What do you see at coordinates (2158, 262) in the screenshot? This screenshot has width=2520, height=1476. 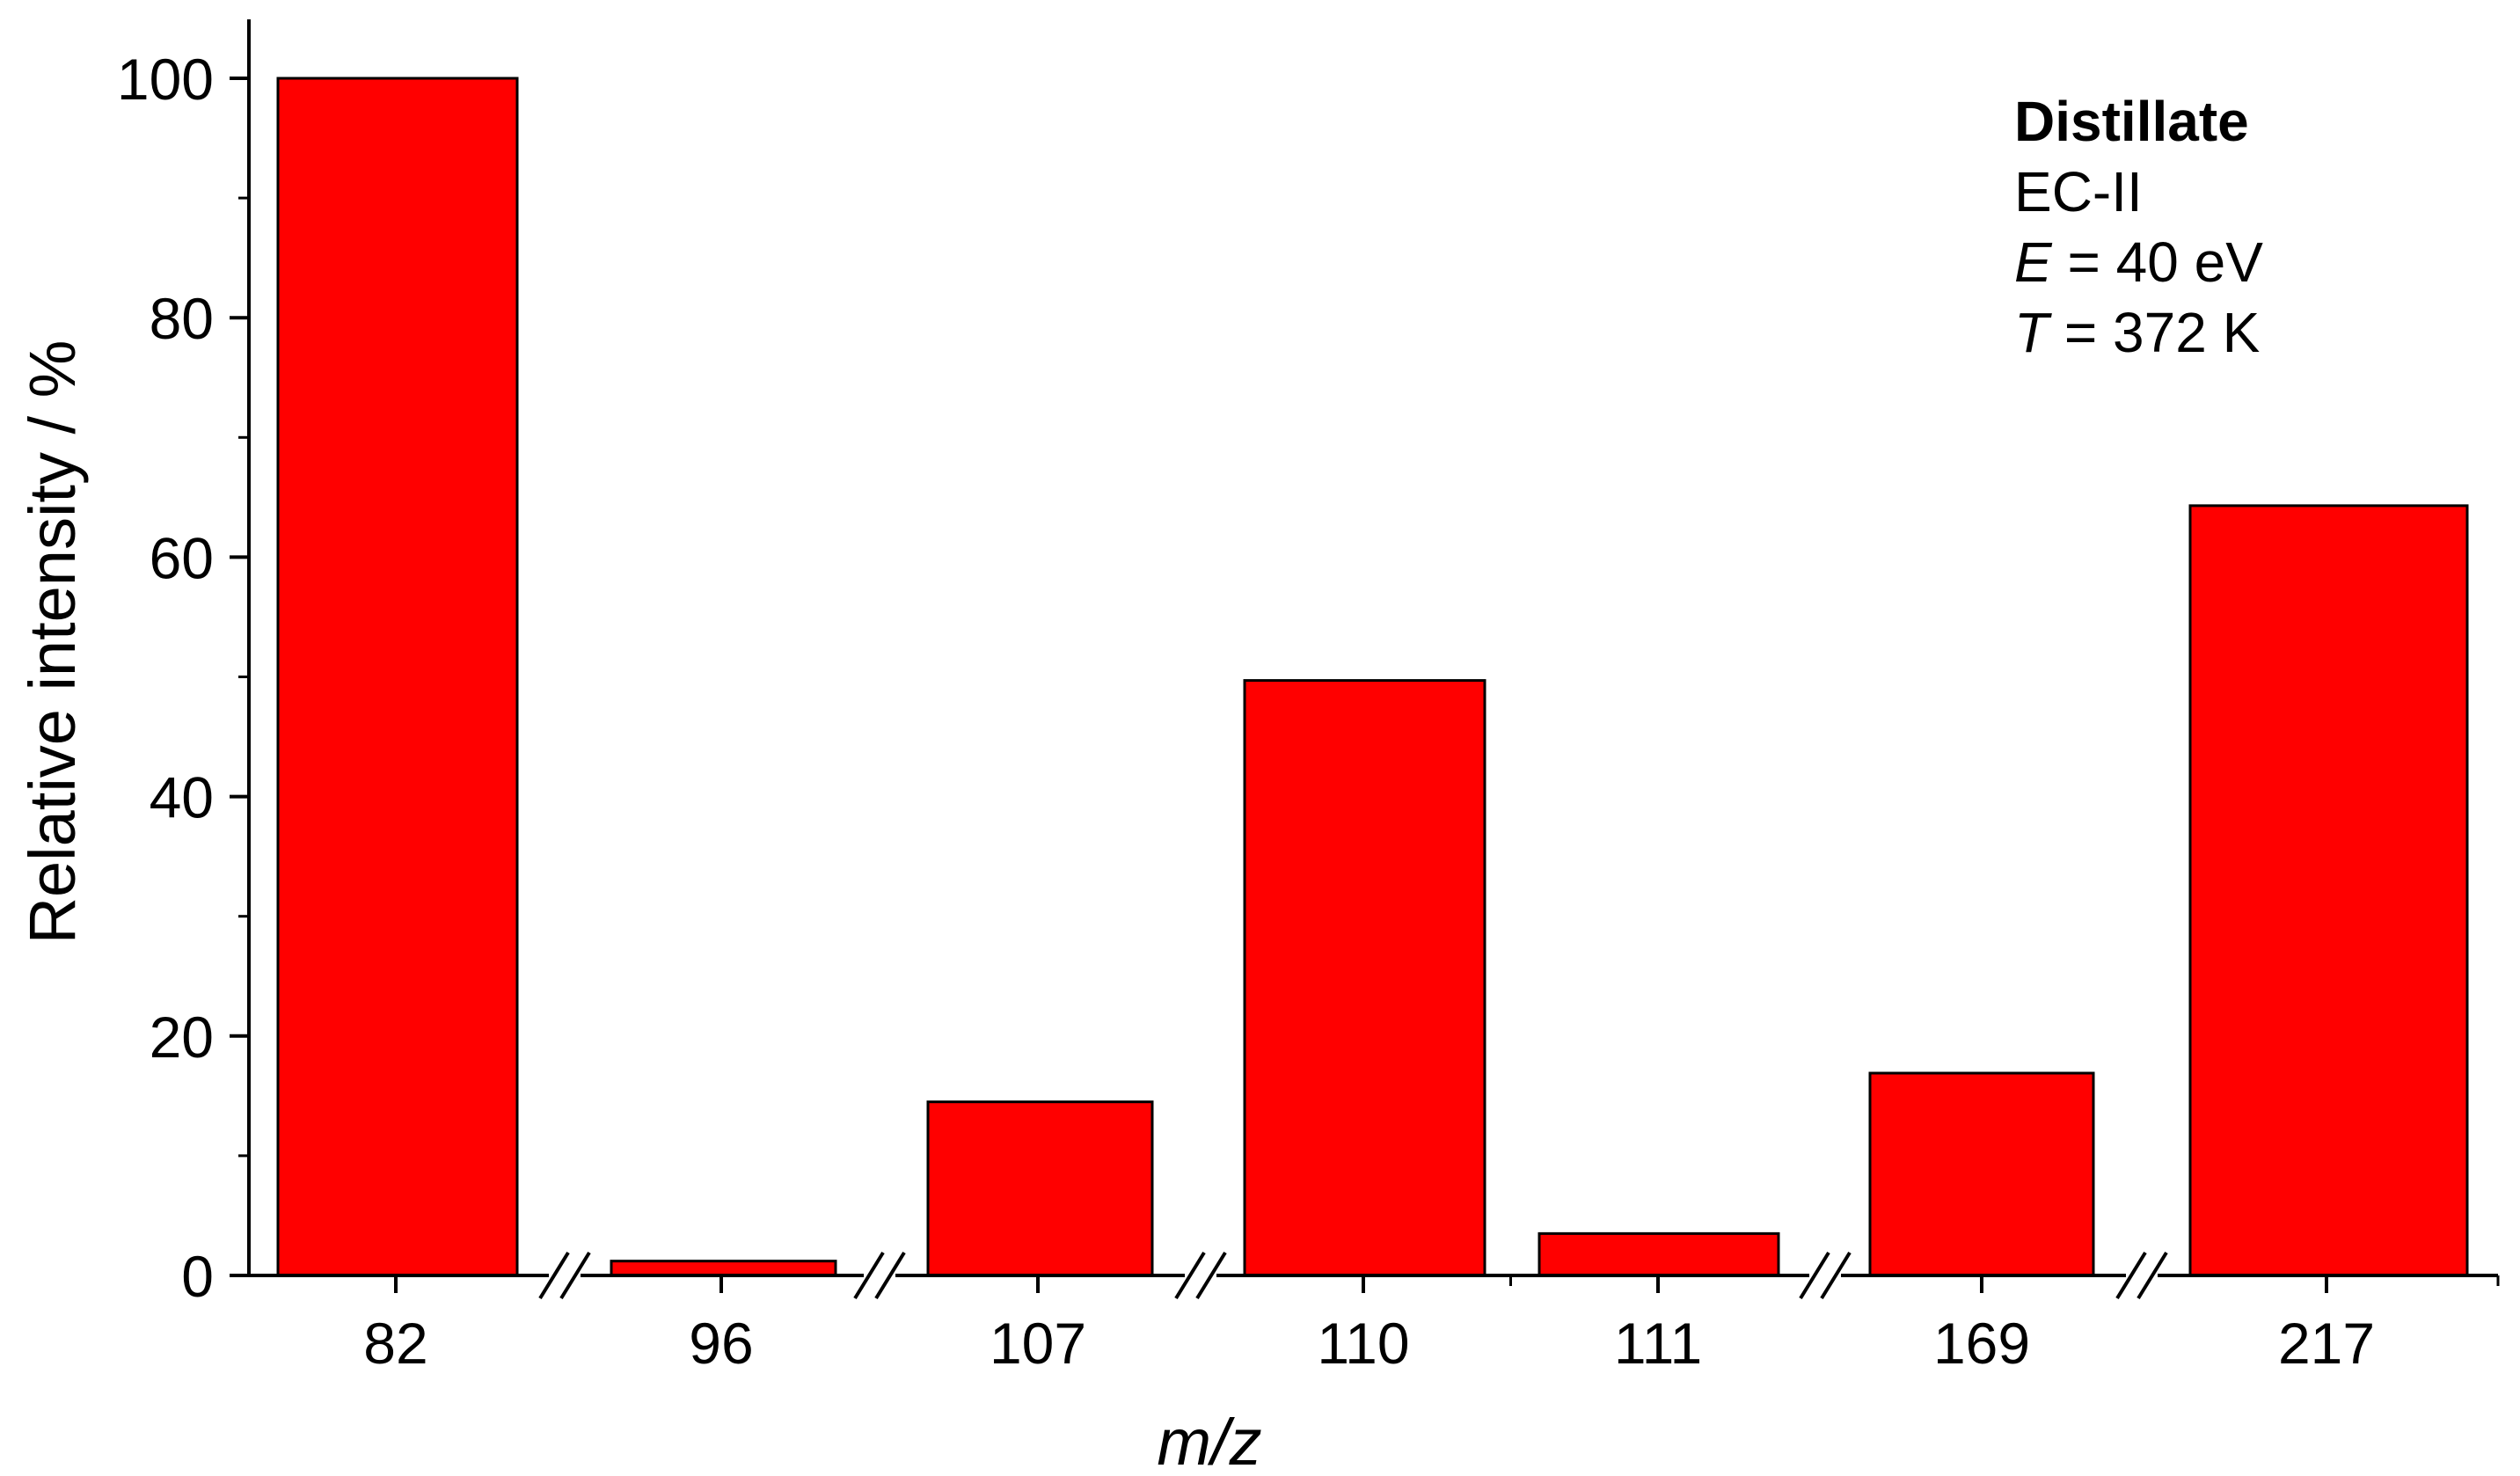 I see `annotation-energy-value: = 40 eV` at bounding box center [2158, 262].